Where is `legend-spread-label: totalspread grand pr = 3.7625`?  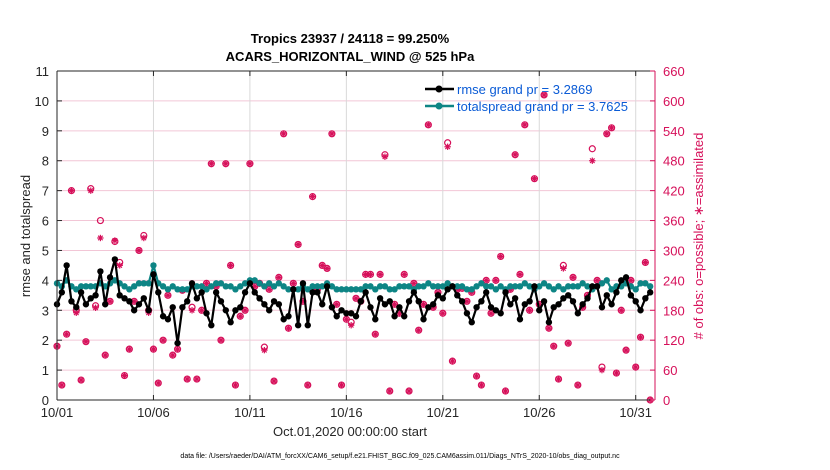 legend-spread-label: totalspread grand pr = 3.7625 is located at coordinates (542, 106).